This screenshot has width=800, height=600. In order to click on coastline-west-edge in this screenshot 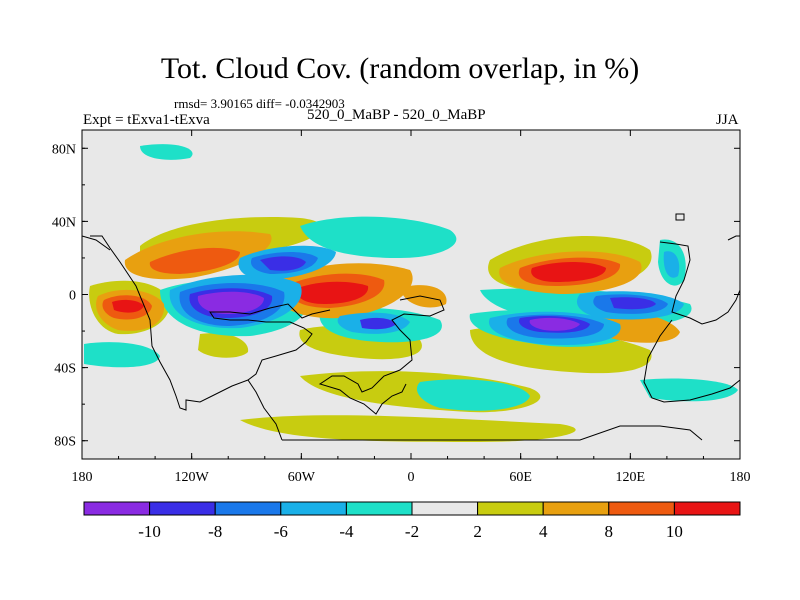, I will do `click(96, 243)`.